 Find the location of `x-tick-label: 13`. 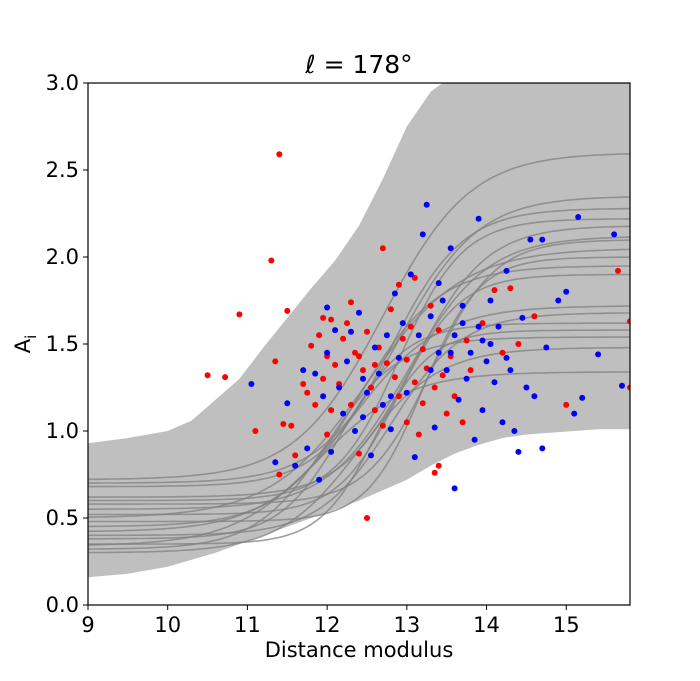

x-tick-label: 13 is located at coordinates (406, 625).